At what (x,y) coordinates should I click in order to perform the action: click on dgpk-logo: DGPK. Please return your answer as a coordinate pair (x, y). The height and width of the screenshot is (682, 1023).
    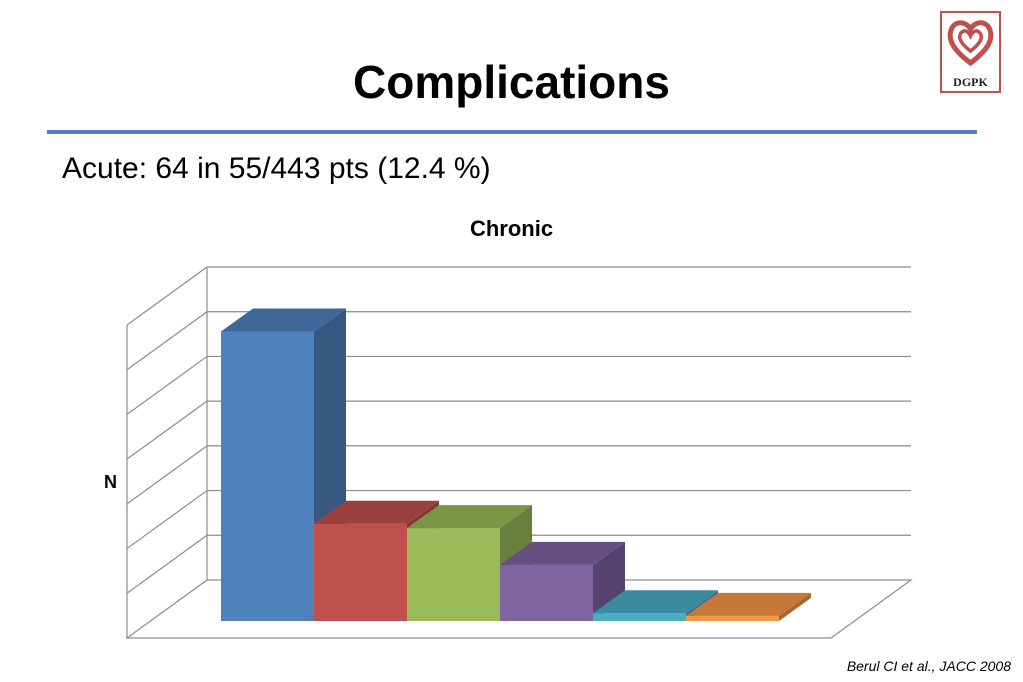
    Looking at the image, I should click on (970, 52).